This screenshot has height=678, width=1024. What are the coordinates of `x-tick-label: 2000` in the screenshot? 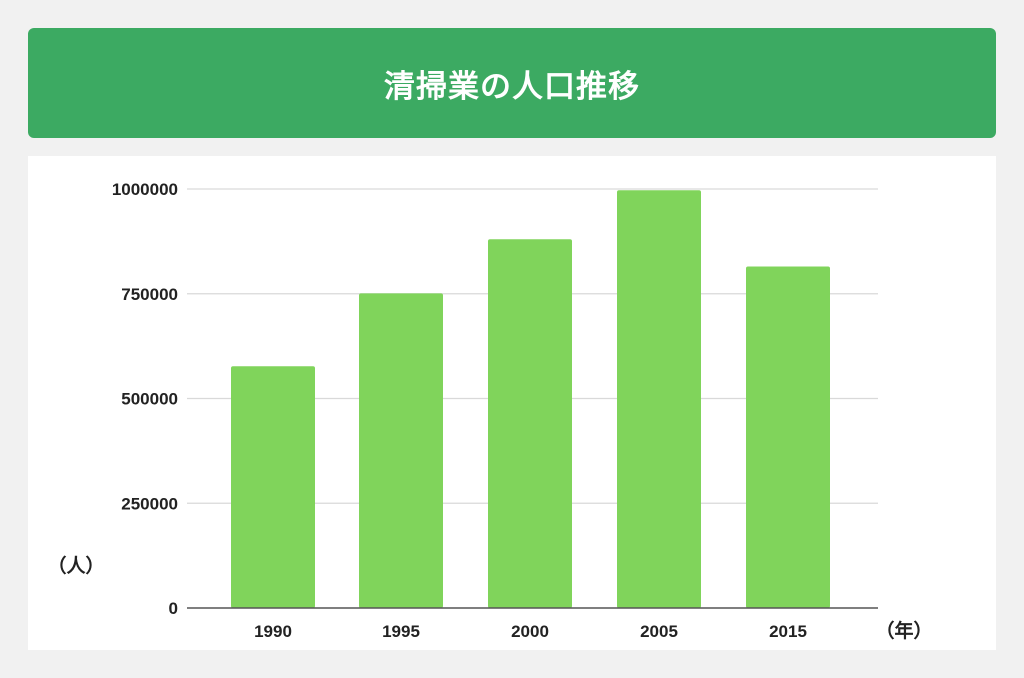 It's located at (530, 631).